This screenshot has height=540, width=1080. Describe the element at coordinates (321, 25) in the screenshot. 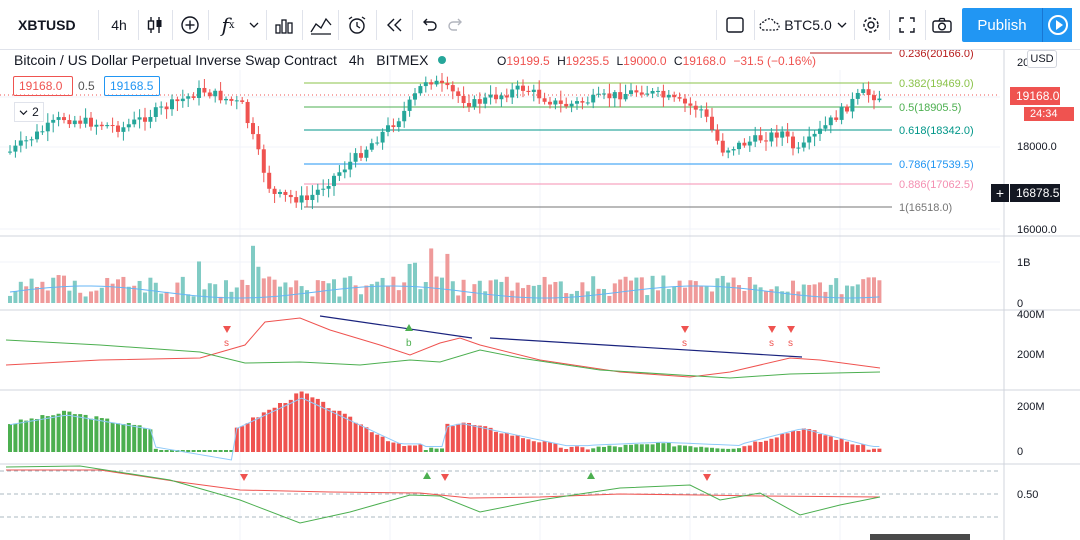

I see `templates-icon` at that location.